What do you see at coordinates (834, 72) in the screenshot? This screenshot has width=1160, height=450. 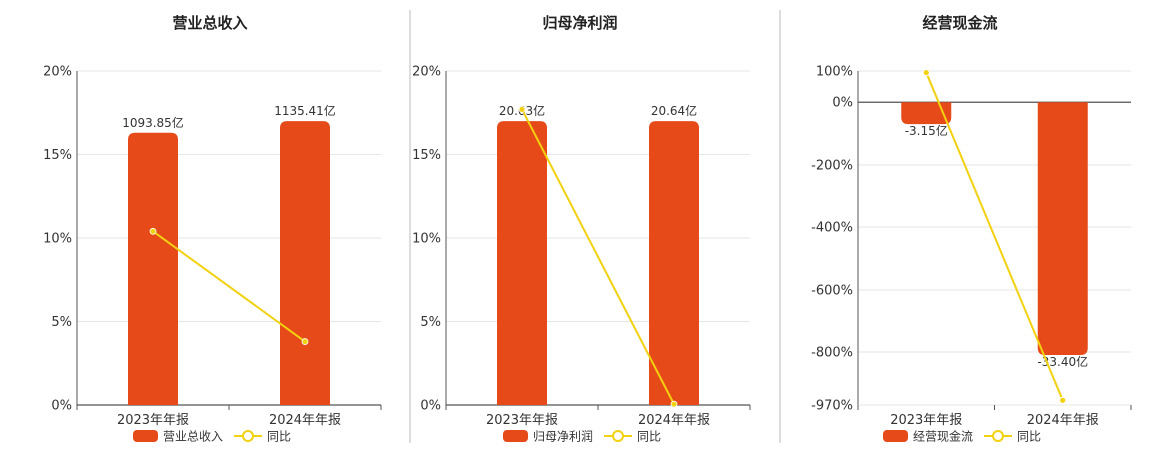 I see `y-tick-label: 100%` at bounding box center [834, 72].